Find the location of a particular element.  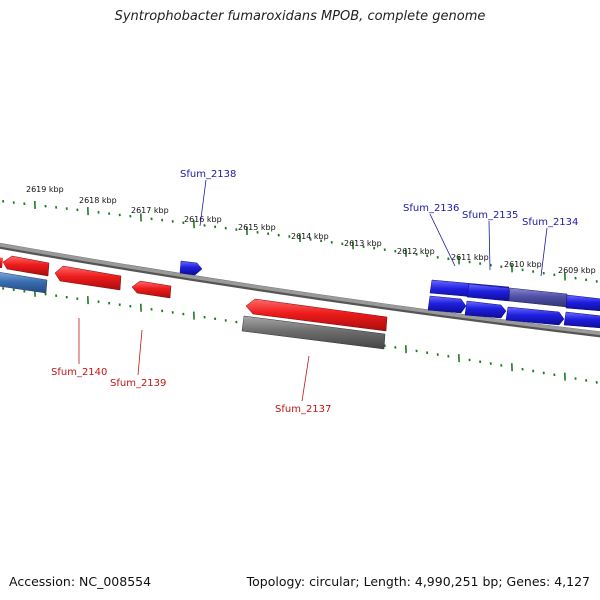

reverse-strand is located at coordinates (194, 302).